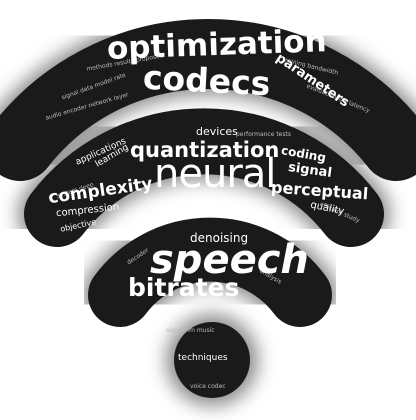 Image resolution: width=416 pixels, height=420 pixels. I want to click on word-devices: devices, so click(217, 131).